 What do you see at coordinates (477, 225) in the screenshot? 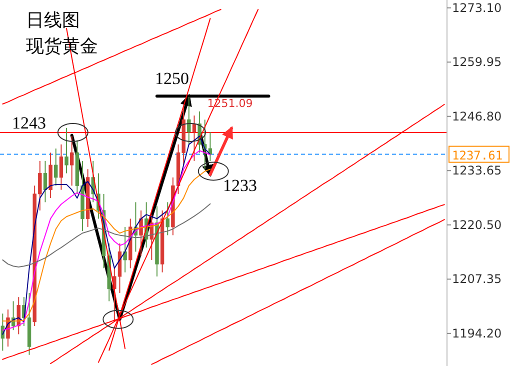
I see `y-tick-label: 1220.50` at bounding box center [477, 225].